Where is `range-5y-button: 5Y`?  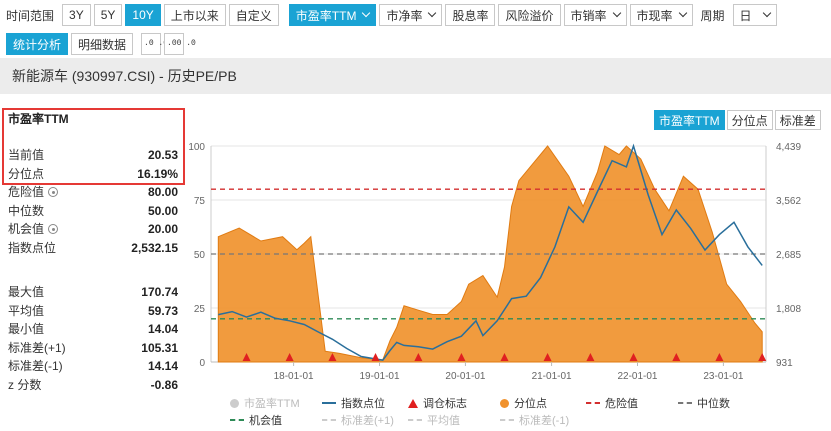 range-5y-button: 5Y is located at coordinates (108, 15).